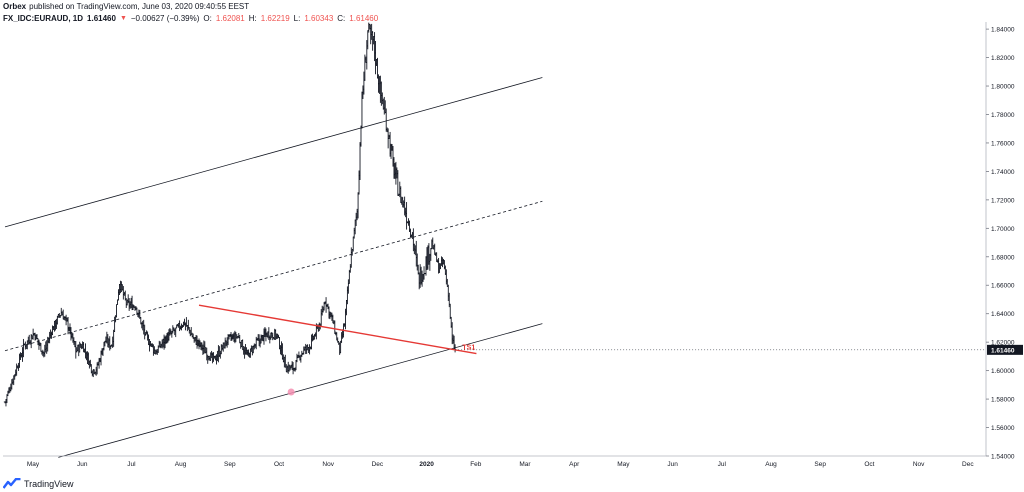 The width and height of the screenshot is (1024, 492). I want to click on price-tick-label: 1.54000, so click(1003, 457).